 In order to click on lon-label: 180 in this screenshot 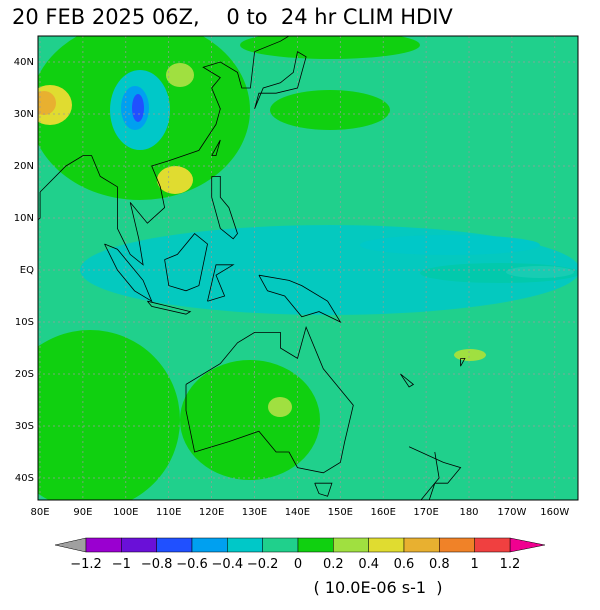, I will do `click(468, 512)`.